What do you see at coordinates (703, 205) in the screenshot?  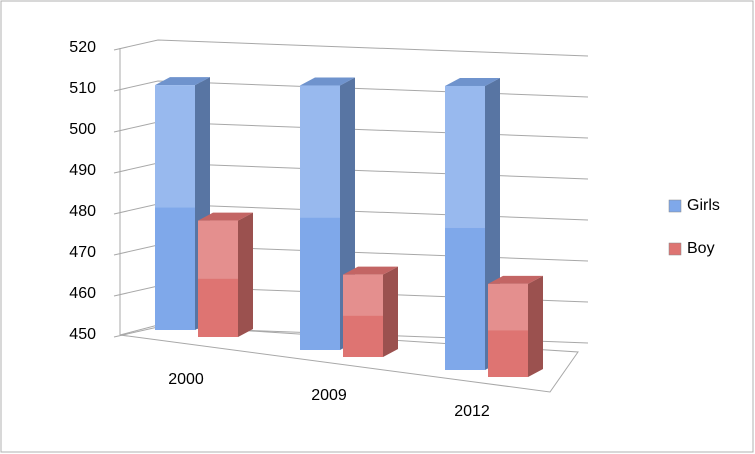 I see `legend-label: Girls` at bounding box center [703, 205].